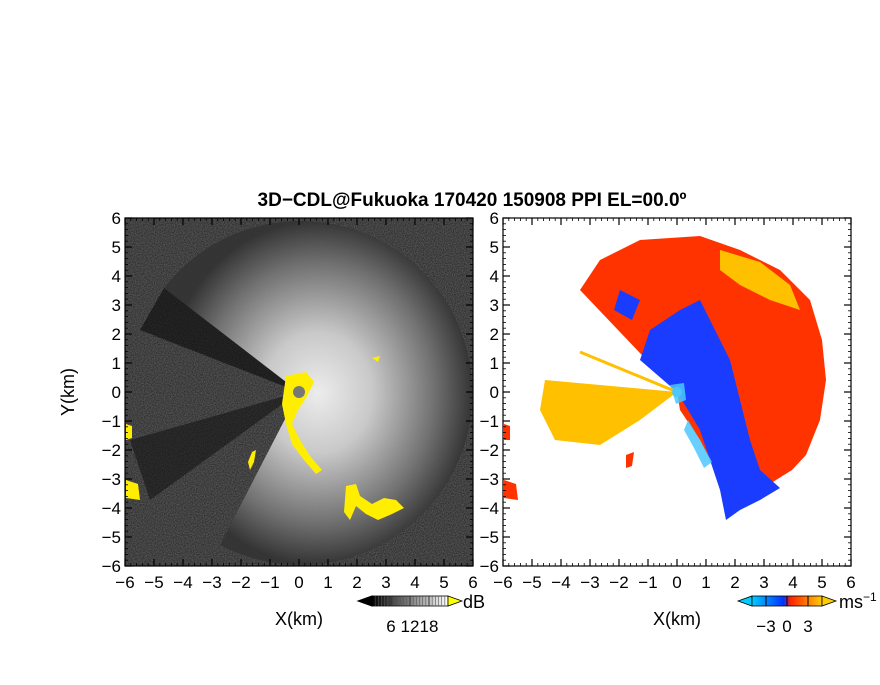 Image resolution: width=880 pixels, height=685 pixels. Describe the element at coordinates (489, 508) in the screenshot. I see `velocity-y-tick-label: −4` at that location.